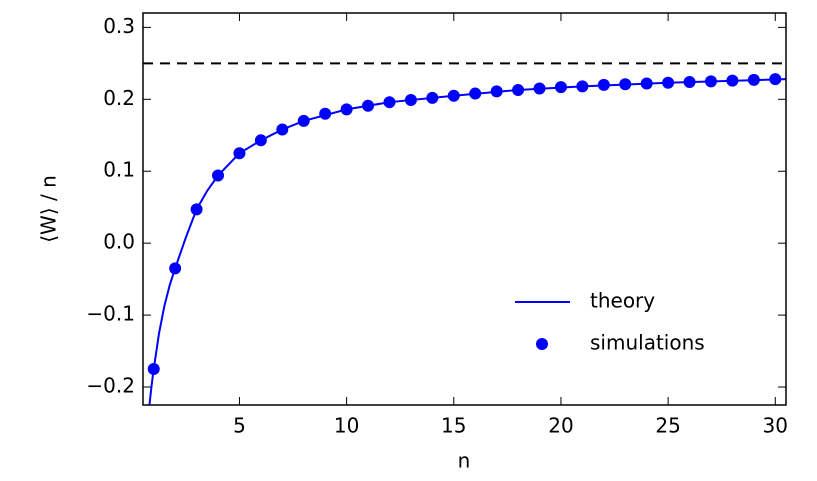  I want to click on y-tick-label: 0.2, so click(119, 98).